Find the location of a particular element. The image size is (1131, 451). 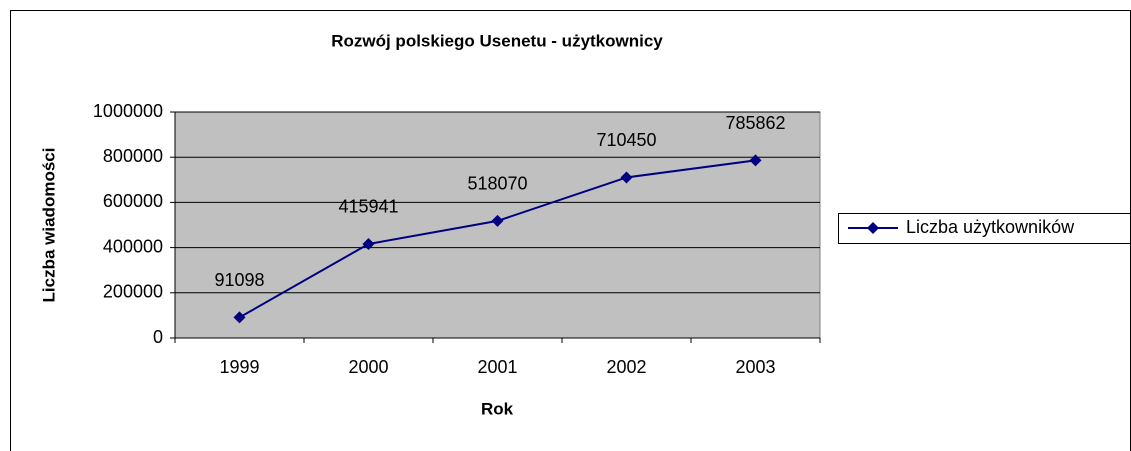

data-label: 415941 is located at coordinates (368, 207).